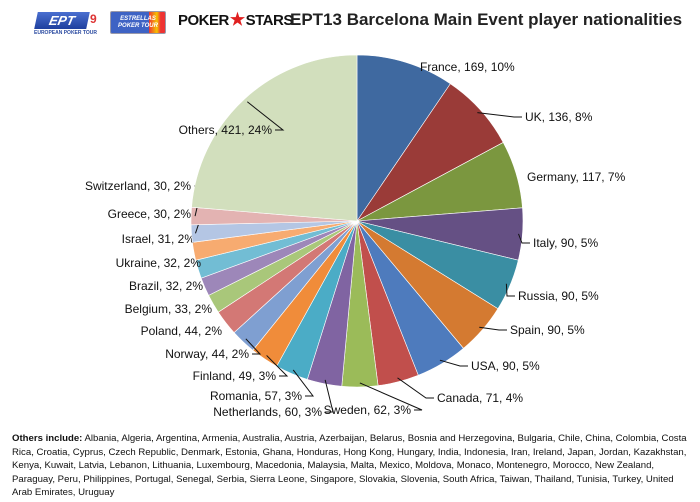 This screenshot has height=502, width=700. I want to click on data-label-uk: UK, 136, 8%, so click(559, 117).